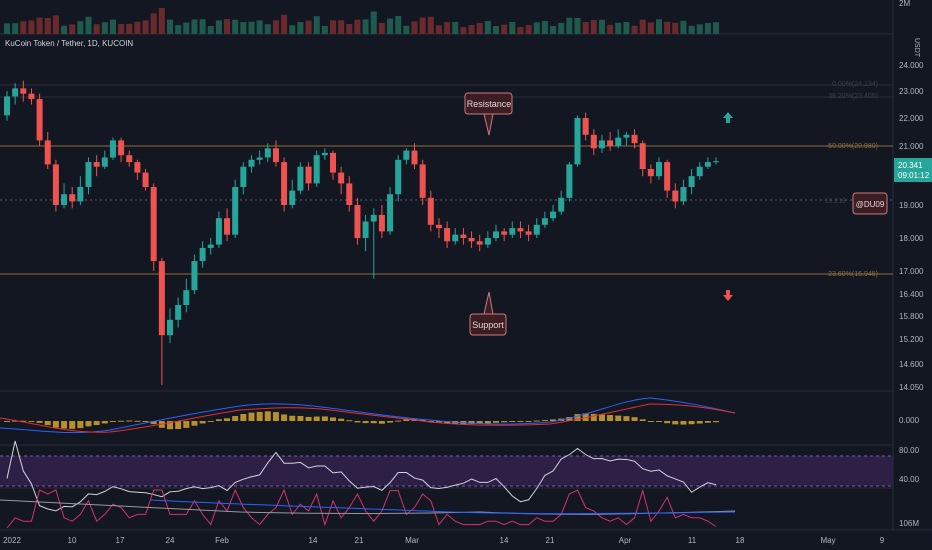  What do you see at coordinates (359, 540) in the screenshot?
I see `time-axis-tick: 21` at bounding box center [359, 540].